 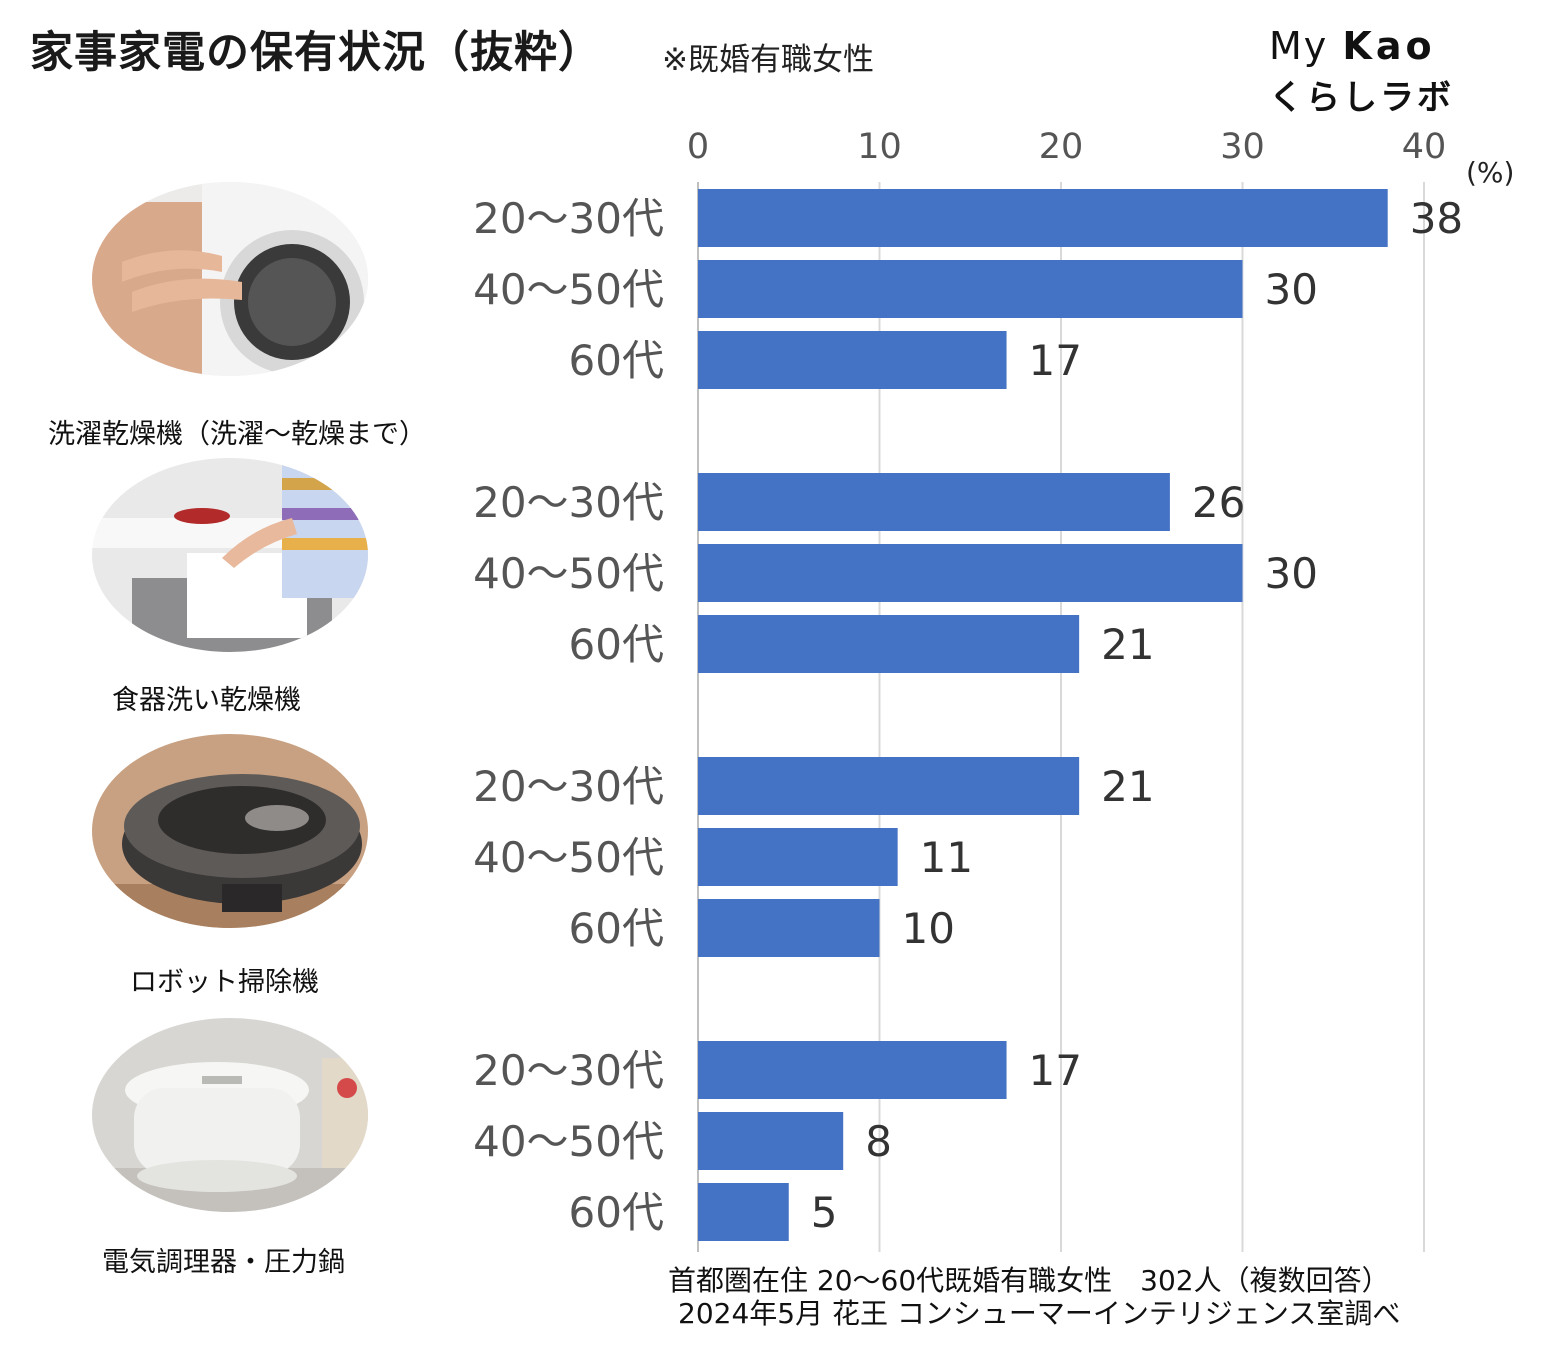 I want to click on x-tick-label-0: 0, so click(x=698, y=147).